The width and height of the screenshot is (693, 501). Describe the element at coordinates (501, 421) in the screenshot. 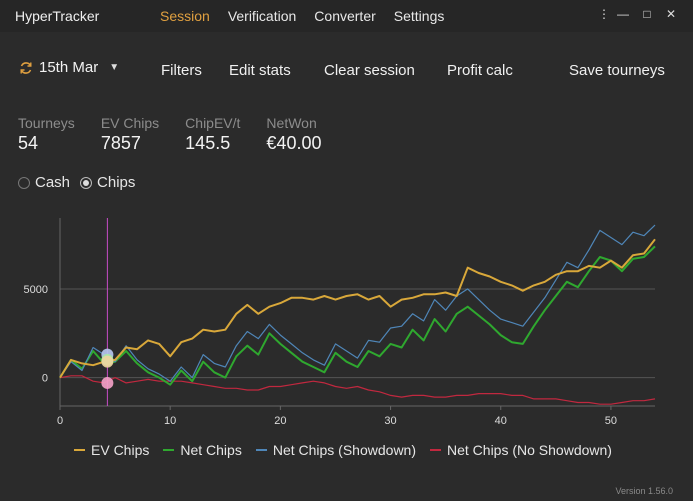

I see `x-tick-label: 40` at that location.